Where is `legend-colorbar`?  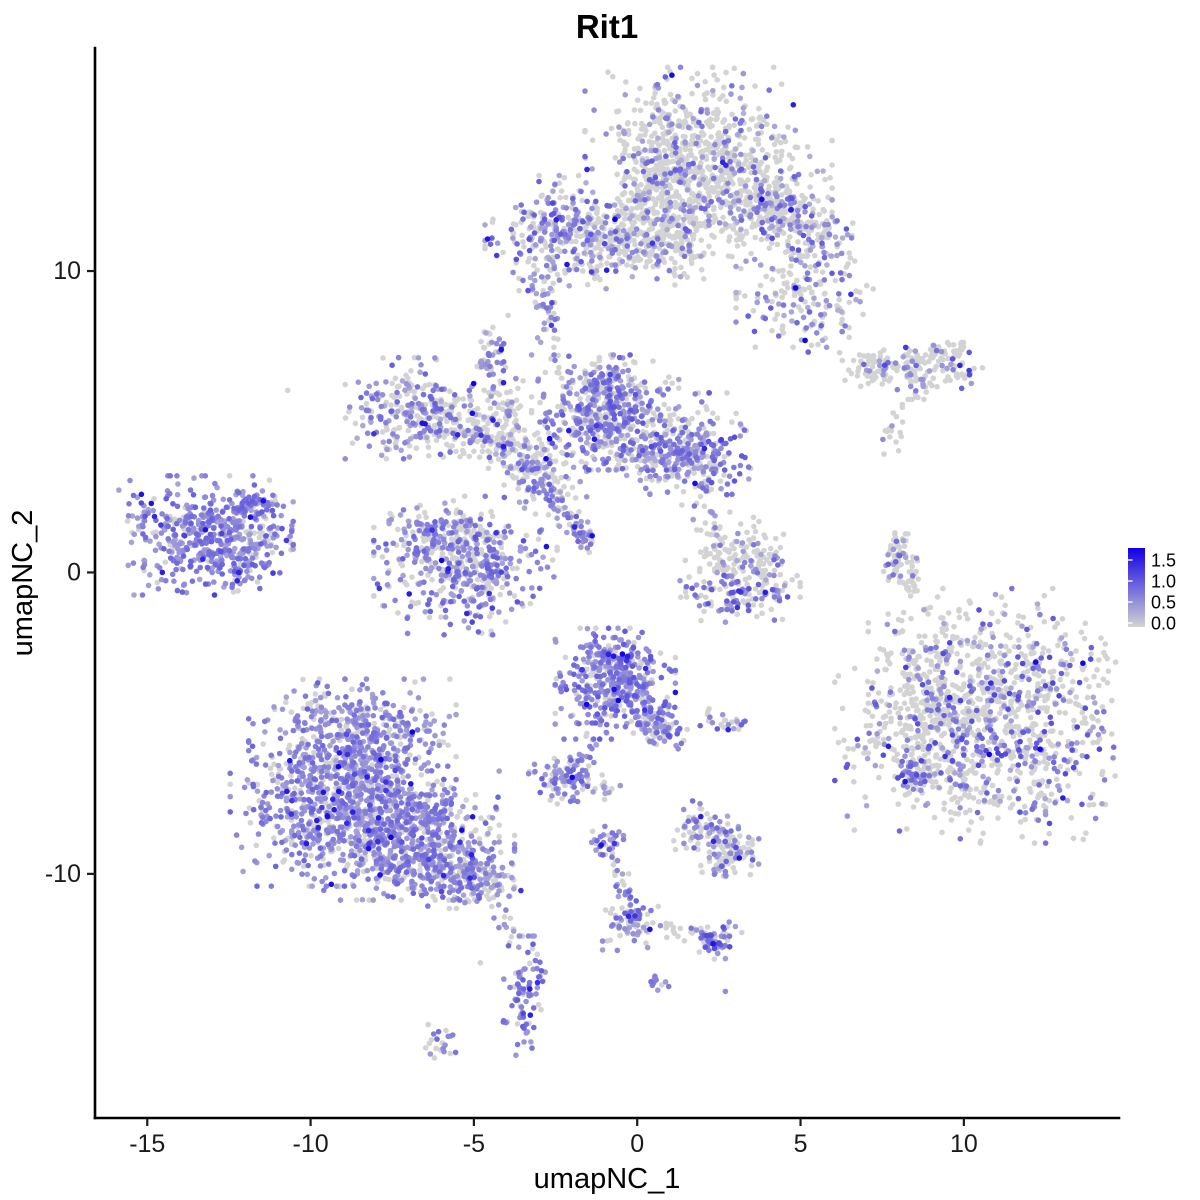 legend-colorbar is located at coordinates (1136, 587).